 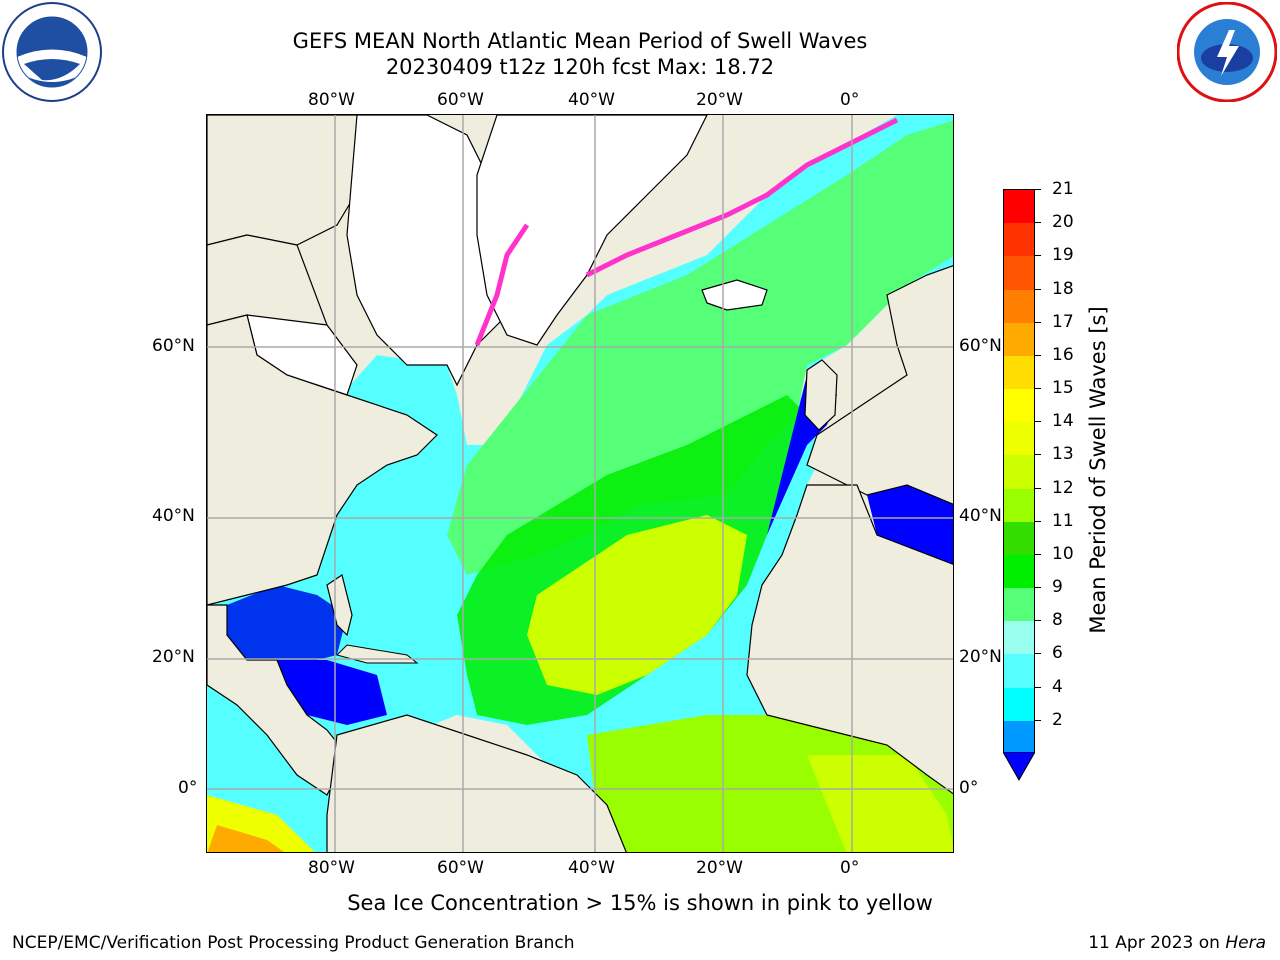 What do you see at coordinates (1245, 943) in the screenshot?
I see `footer-host: Hera` at bounding box center [1245, 943].